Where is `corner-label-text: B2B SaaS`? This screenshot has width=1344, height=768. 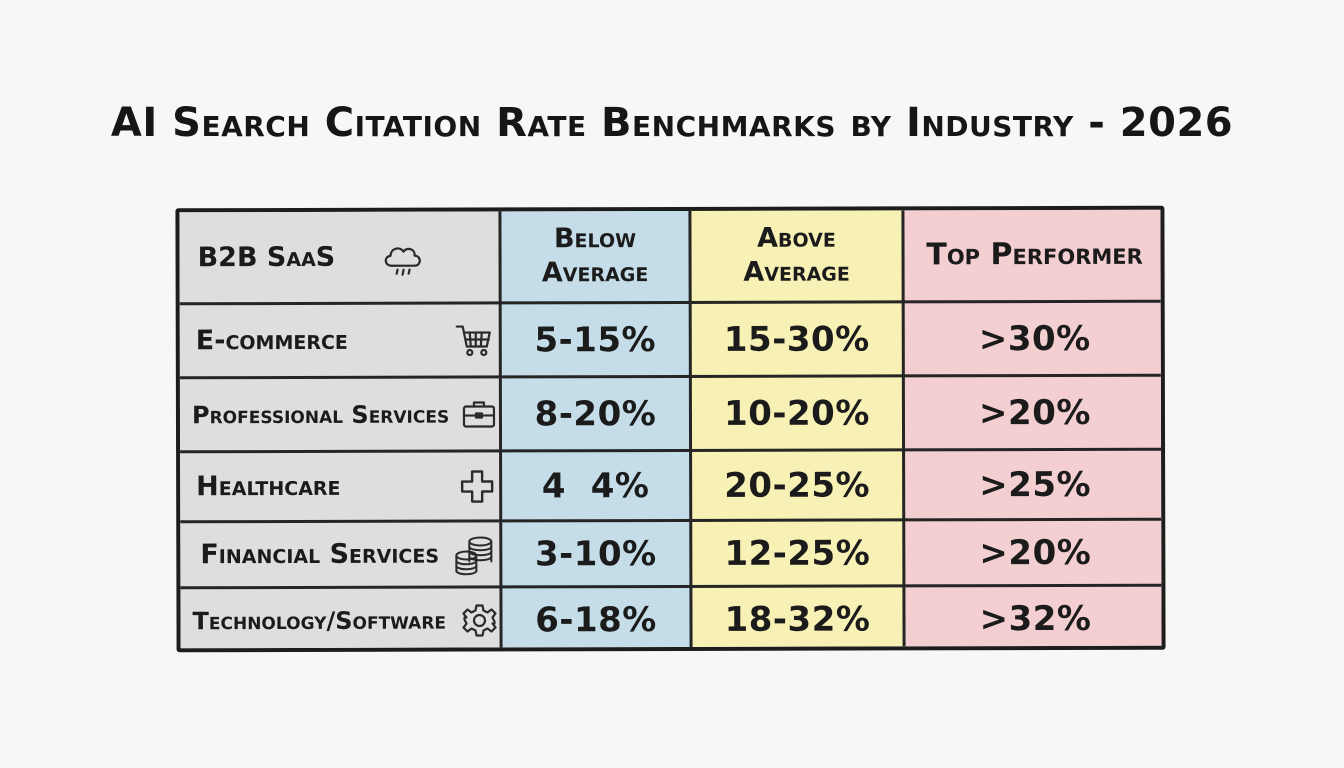 corner-label-text: B2B SaaS is located at coordinates (266, 257).